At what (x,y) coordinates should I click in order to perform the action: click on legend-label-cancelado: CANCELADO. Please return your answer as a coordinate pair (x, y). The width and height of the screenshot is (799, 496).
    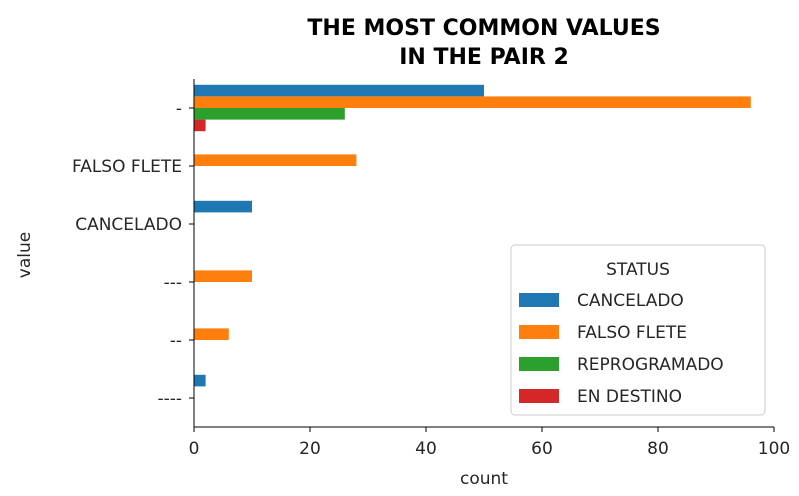
    Looking at the image, I should click on (630, 301).